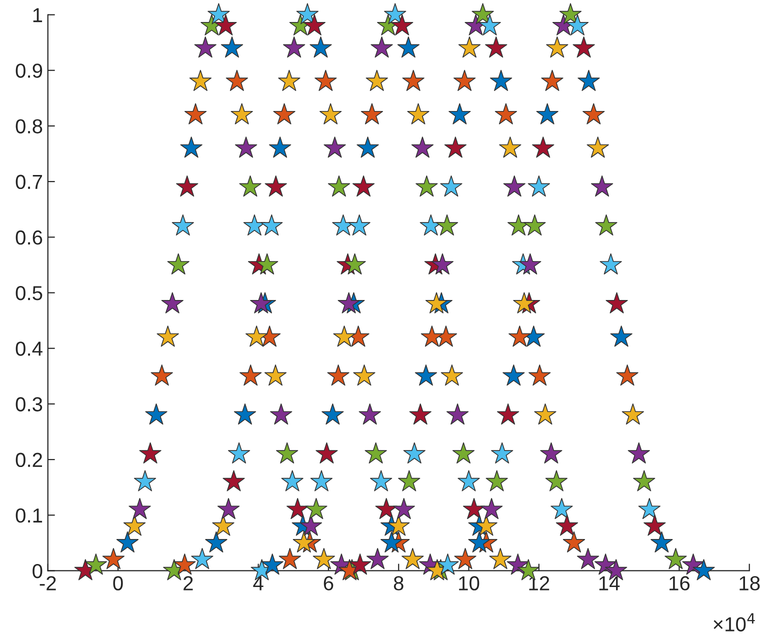 Image resolution: width=760 pixels, height=642 pixels. Describe the element at coordinates (29, 349) in the screenshot. I see `y-tick-label: 0.4` at that location.